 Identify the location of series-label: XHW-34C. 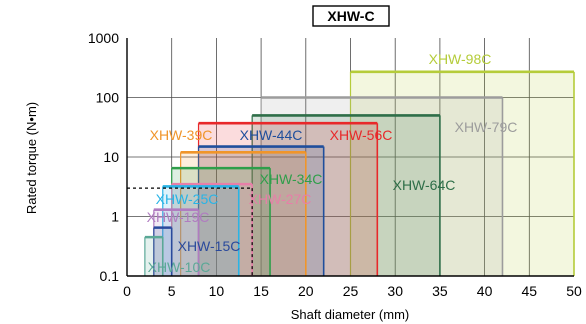
(291, 179).